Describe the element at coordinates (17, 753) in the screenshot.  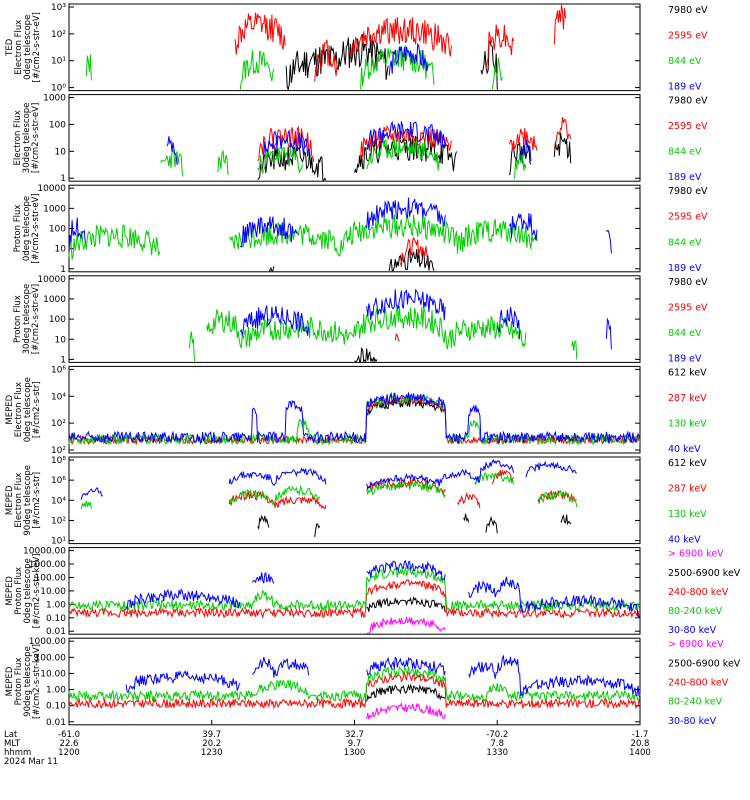
I see `x-row-label: hhmm` at that location.